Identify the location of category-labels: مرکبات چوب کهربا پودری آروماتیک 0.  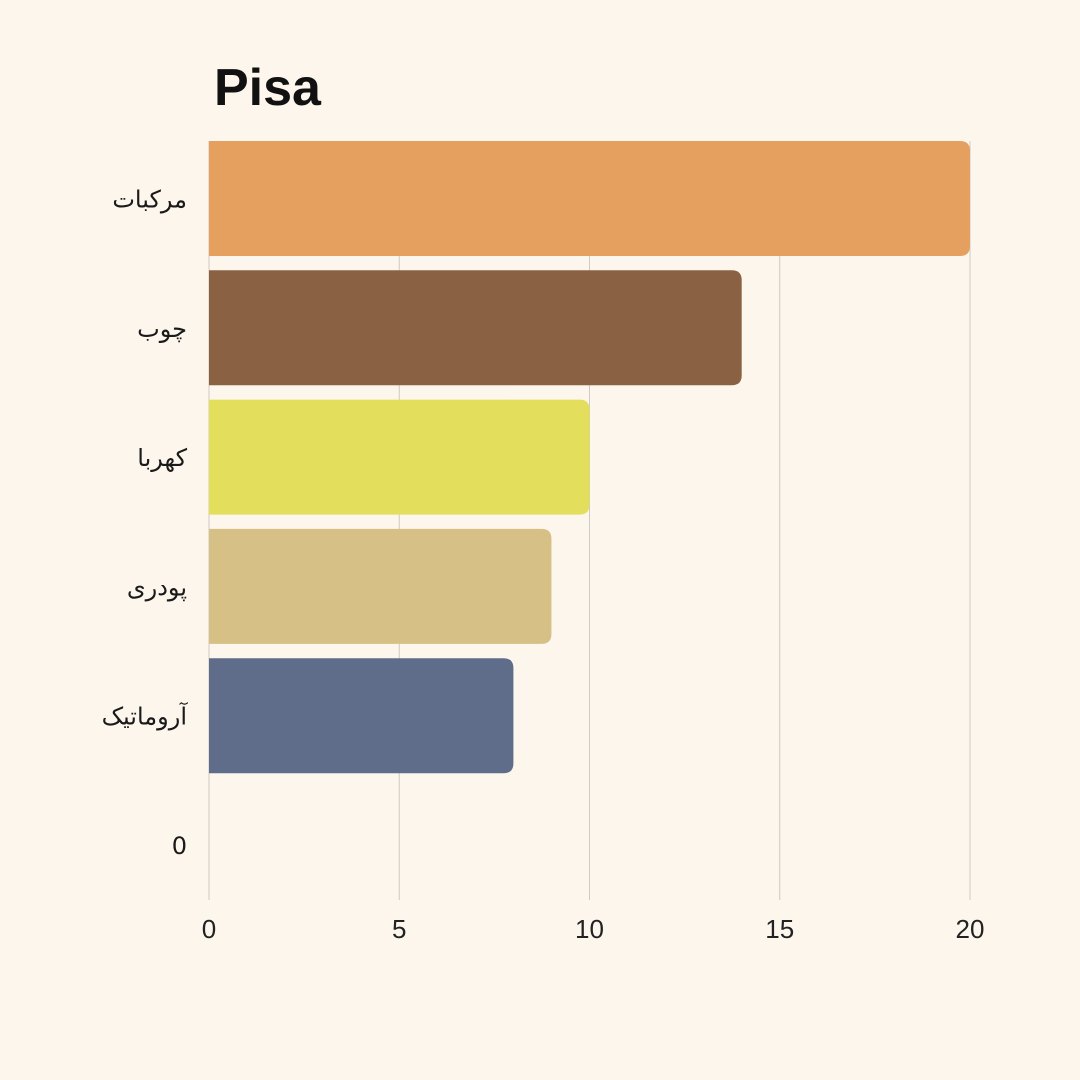
(145, 523).